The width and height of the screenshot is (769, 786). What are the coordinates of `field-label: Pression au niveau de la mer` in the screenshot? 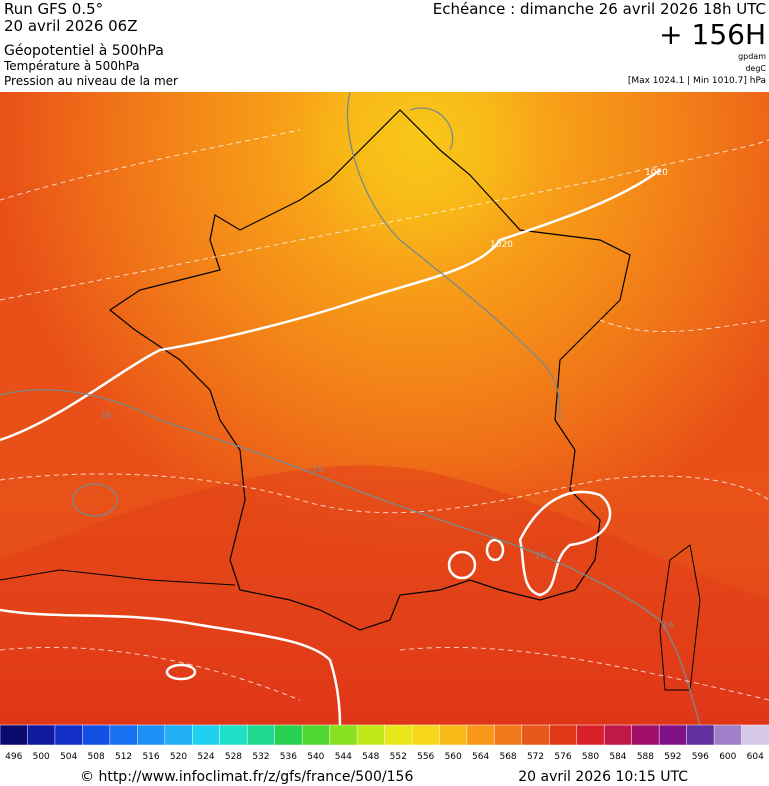 It's located at (91, 81).